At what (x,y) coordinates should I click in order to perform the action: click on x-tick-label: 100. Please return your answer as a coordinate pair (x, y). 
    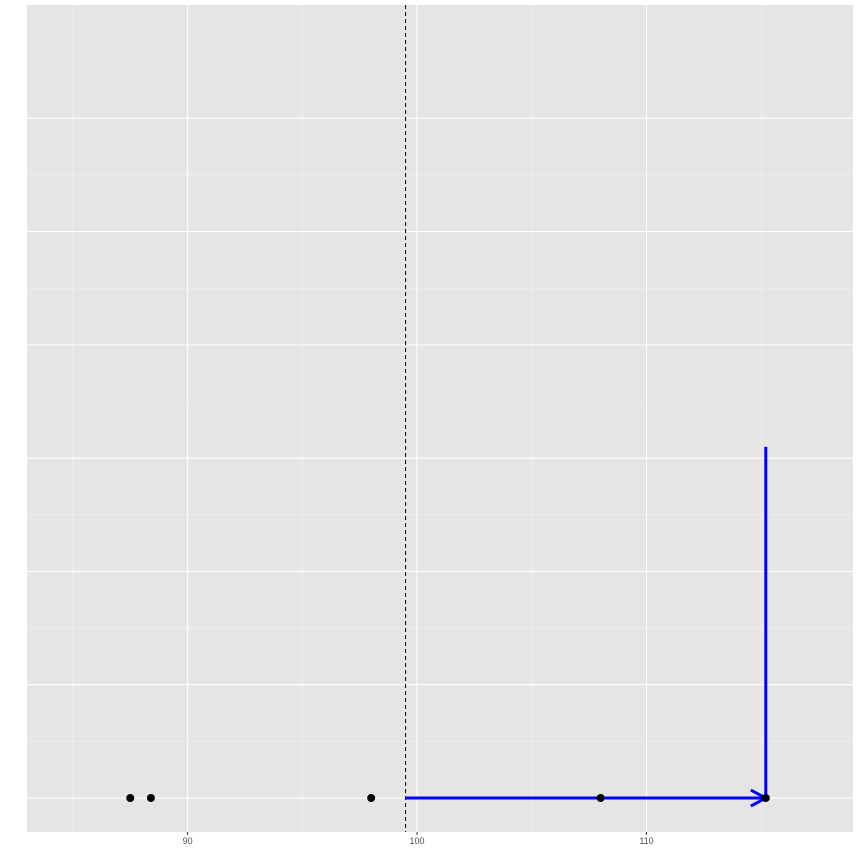
    Looking at the image, I should click on (417, 841).